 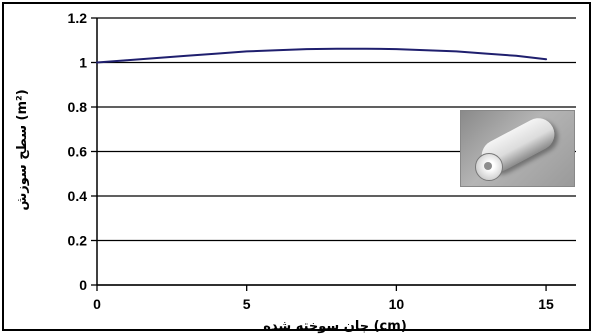 What do you see at coordinates (78, 18) in the screenshot?
I see `y-tick-label-6: 1.2` at bounding box center [78, 18].